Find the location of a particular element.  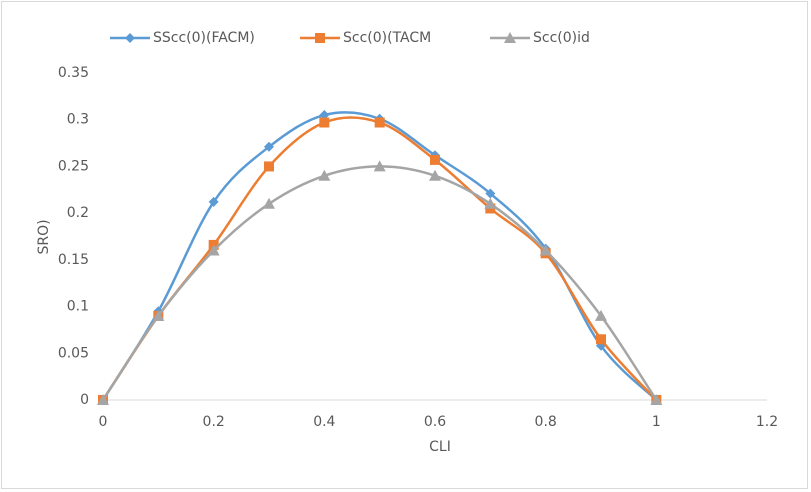

legend-label: Scc(0)(TACM is located at coordinates (387, 38).